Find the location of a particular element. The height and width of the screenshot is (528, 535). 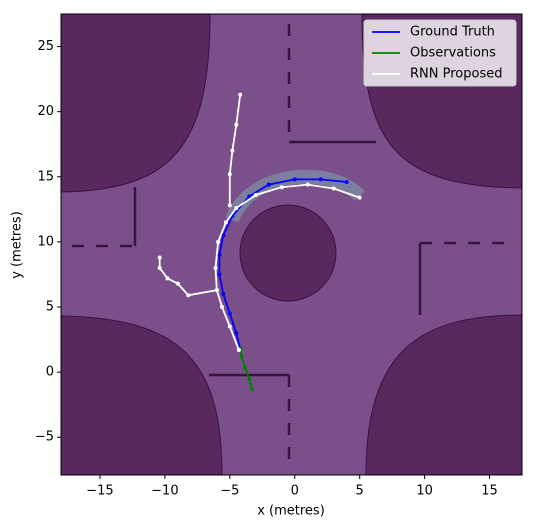

y-axis-label: y (metres) is located at coordinates (17, 245).